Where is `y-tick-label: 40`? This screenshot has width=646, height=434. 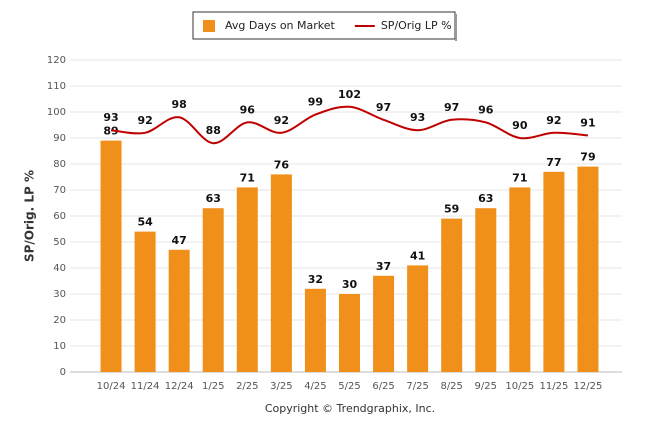 y-tick-label: 40 is located at coordinates (59, 268).